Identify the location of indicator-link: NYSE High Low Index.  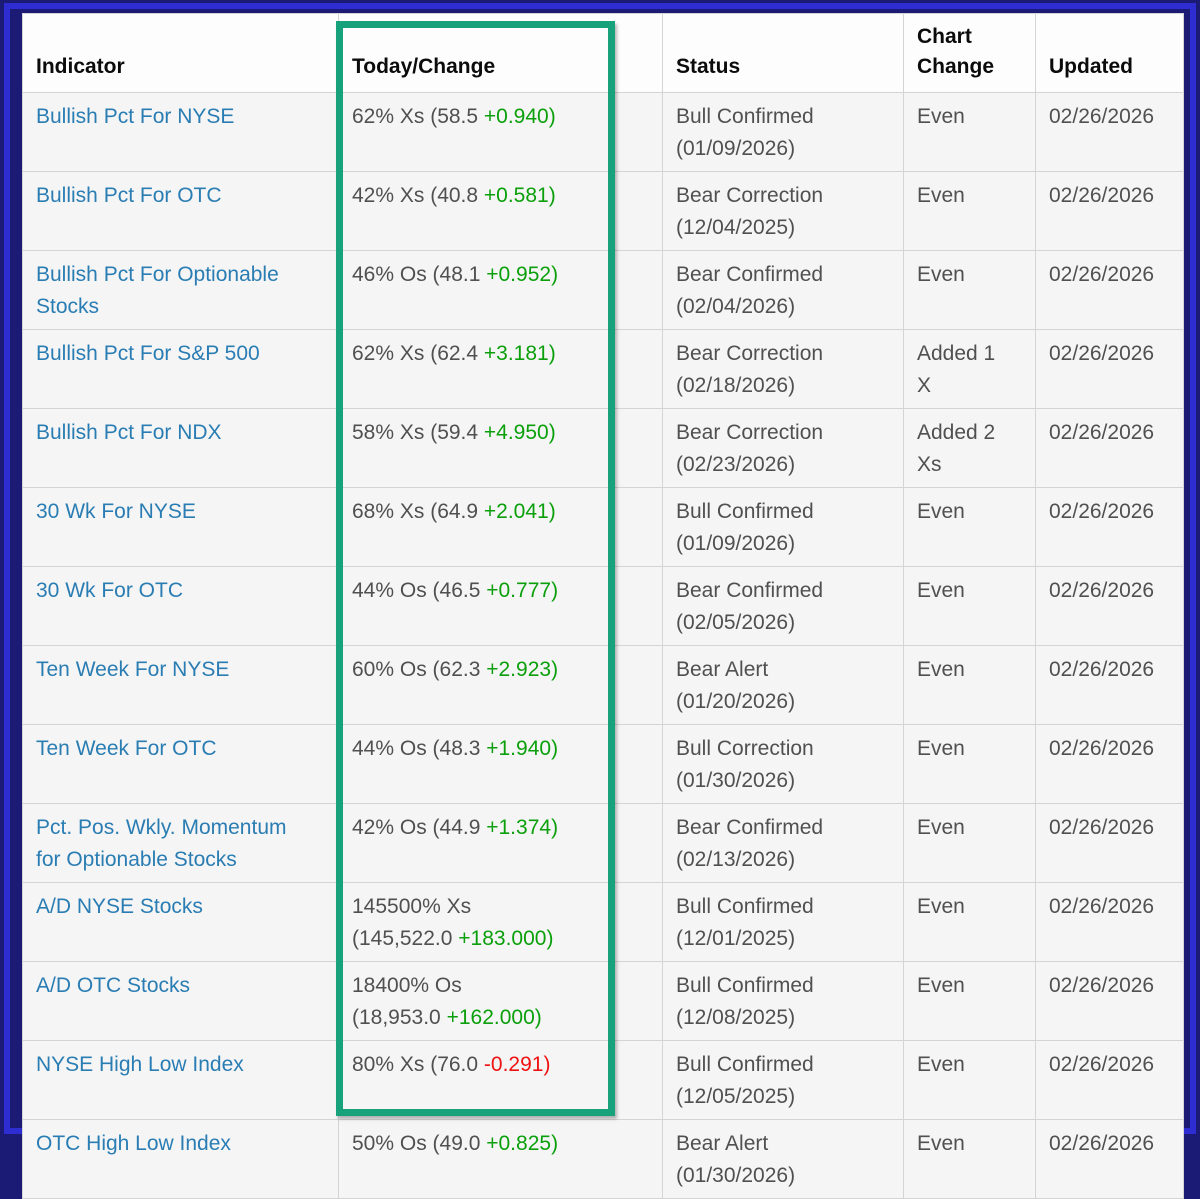
(140, 1064).